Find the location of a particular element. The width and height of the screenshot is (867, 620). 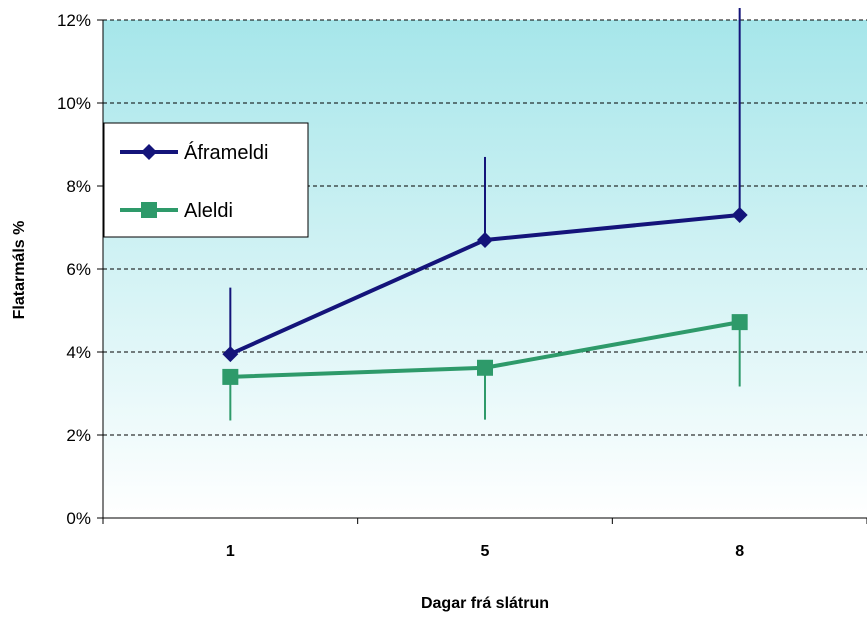

x-tick-label: 1 is located at coordinates (230, 551).